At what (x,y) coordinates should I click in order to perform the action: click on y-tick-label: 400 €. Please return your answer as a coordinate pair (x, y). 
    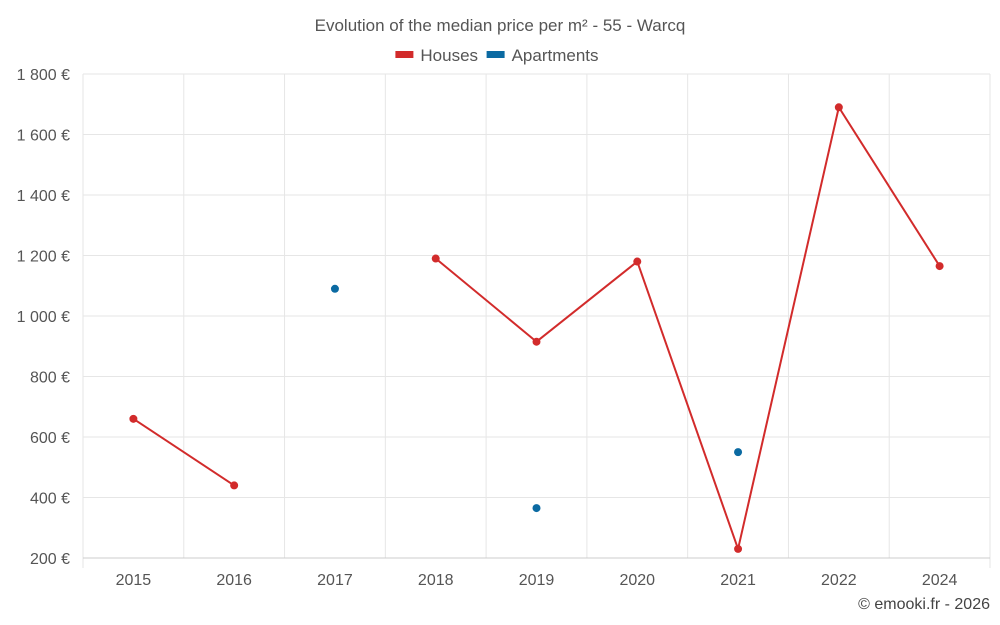
    Looking at the image, I should click on (50, 499).